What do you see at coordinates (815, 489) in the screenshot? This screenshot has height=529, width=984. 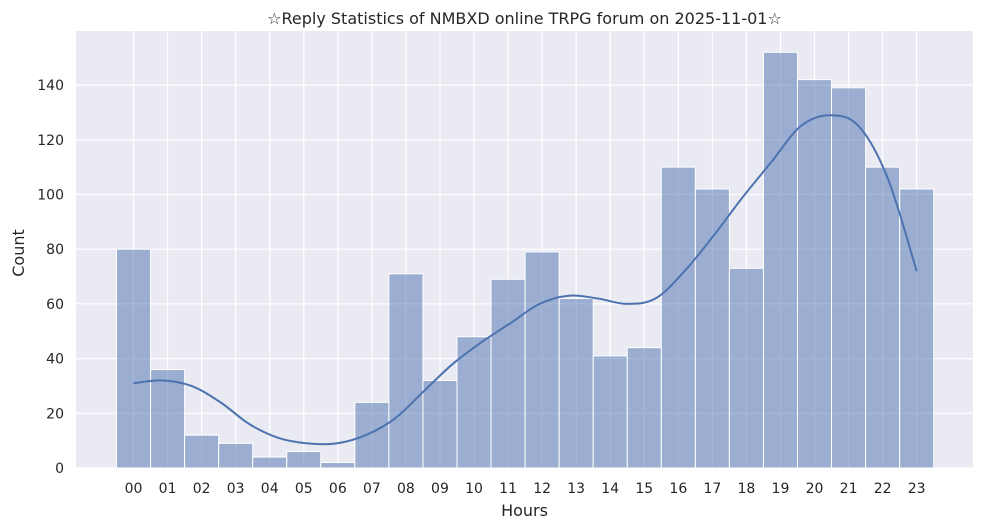 I see `x-tick-label: 20` at bounding box center [815, 489].